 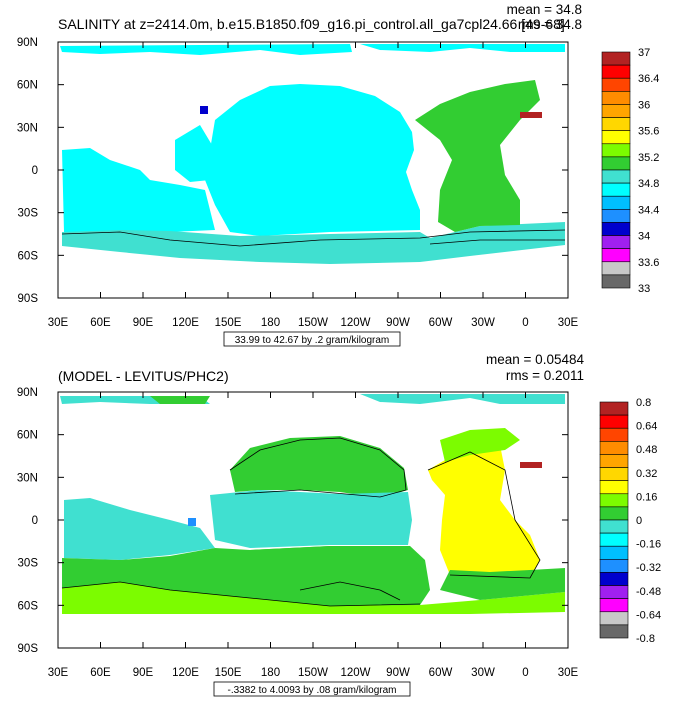 I want to click on y-tick-label: 60N, so click(x=27, y=436).